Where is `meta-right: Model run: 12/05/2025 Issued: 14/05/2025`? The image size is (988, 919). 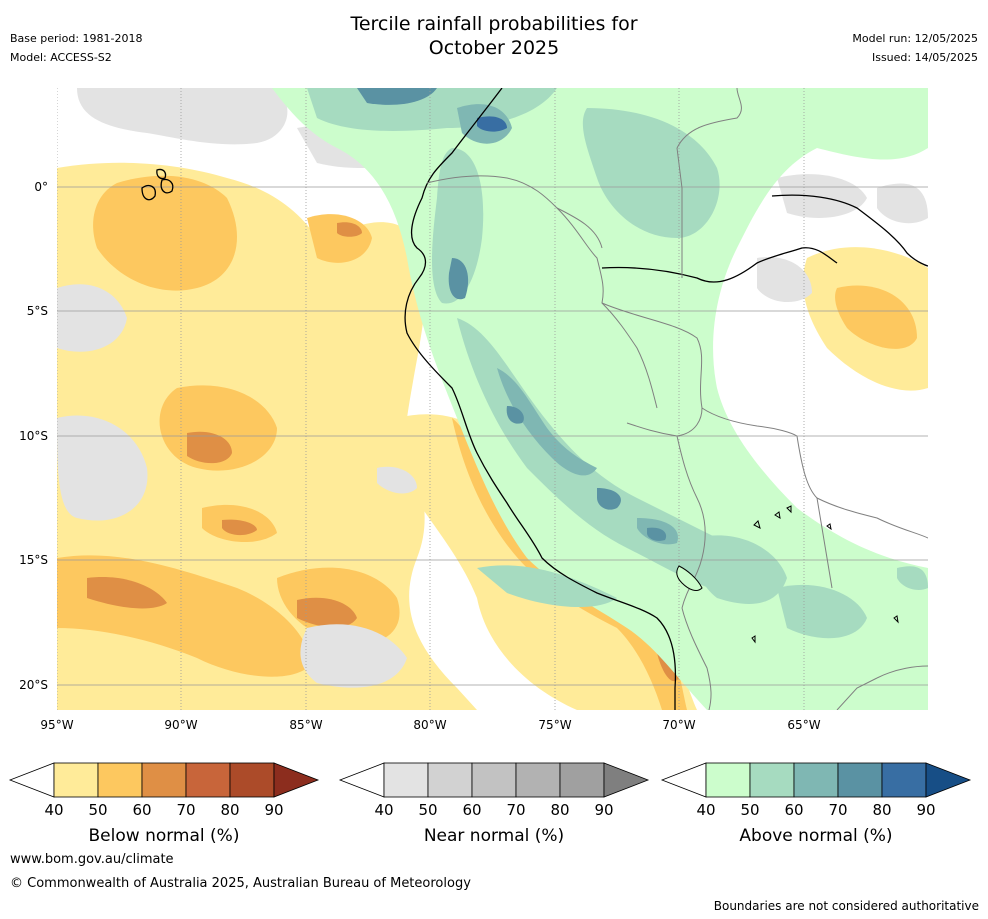 meta-right: Model run: 12/05/2025 Issued: 14/05/2025 is located at coordinates (915, 51).